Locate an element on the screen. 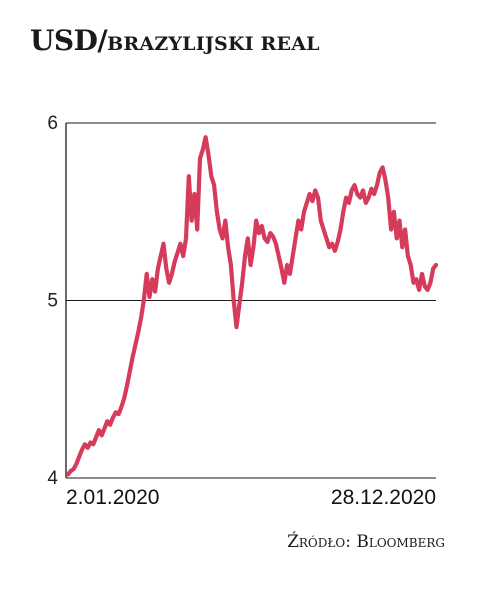  chart-title-sub: brazylijski real is located at coordinates (213, 44).